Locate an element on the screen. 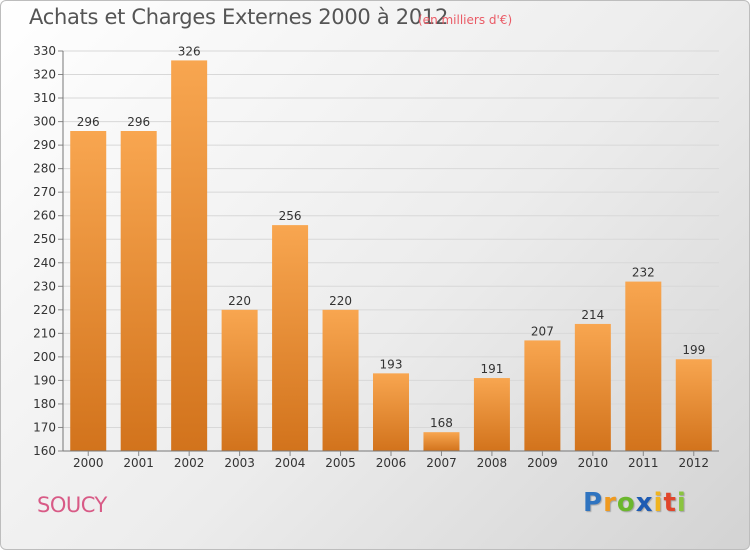 The width and height of the screenshot is (750, 550). y-tick-label: 290 is located at coordinates (44, 145).